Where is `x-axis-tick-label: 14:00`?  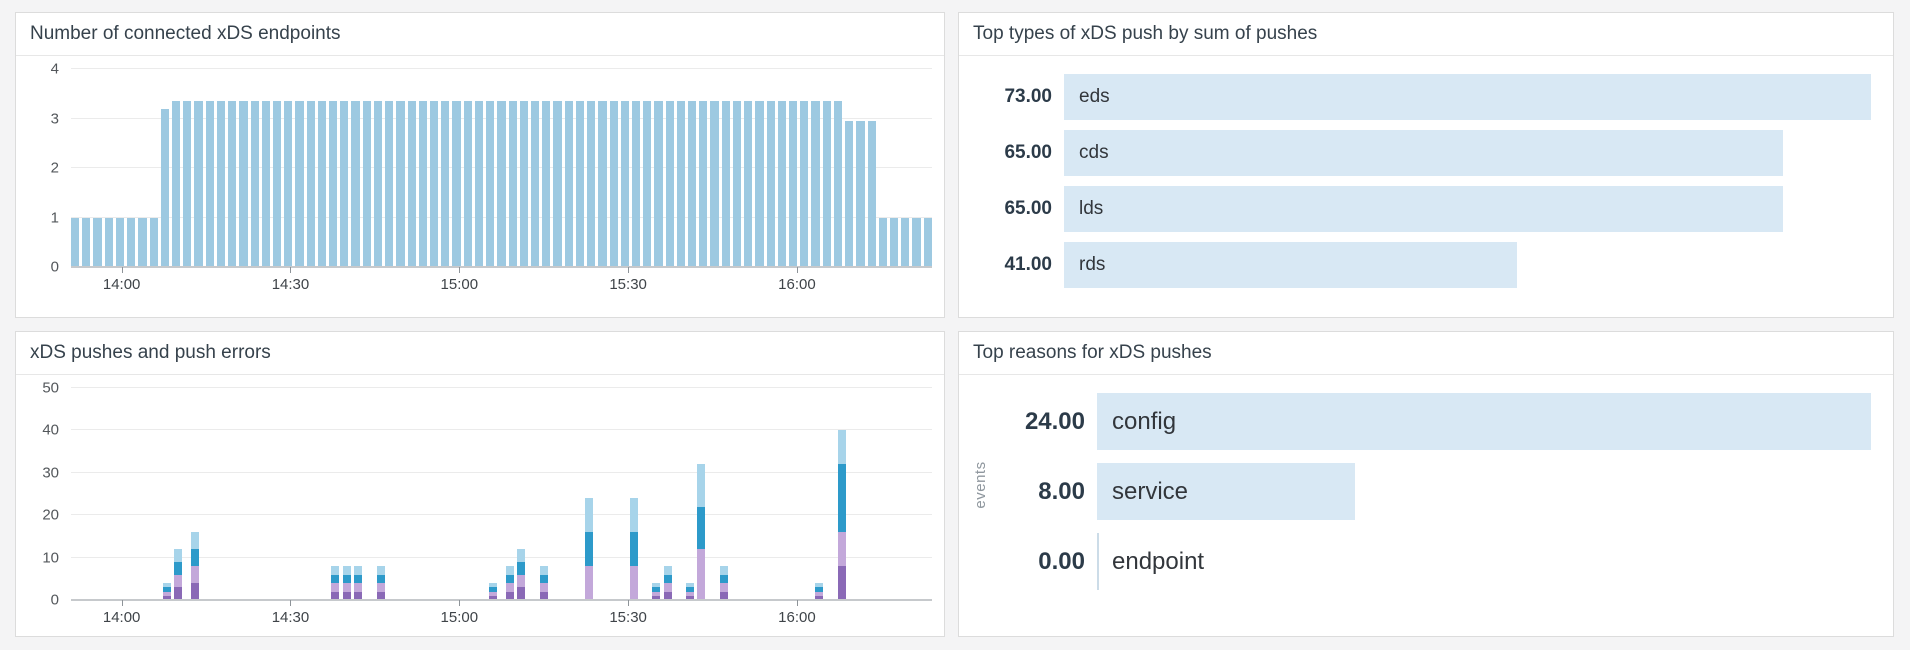
x-axis-tick-label: 14:00 is located at coordinates (121, 617).